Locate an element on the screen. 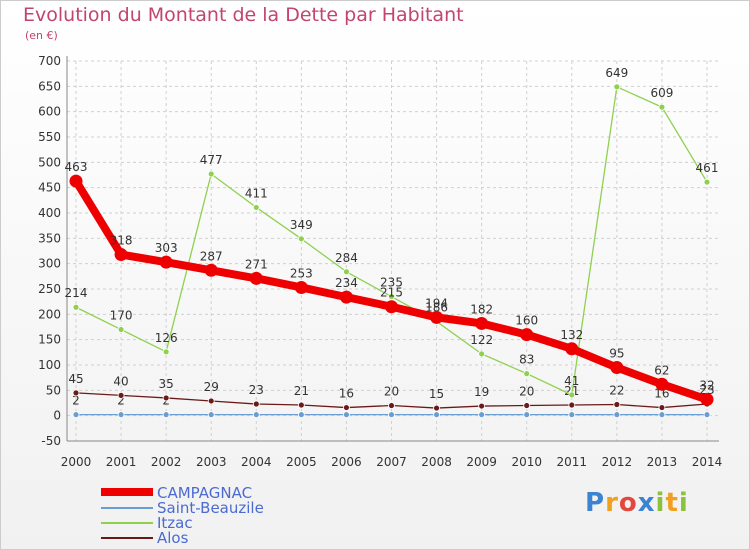 This screenshot has width=750, height=550. data-label-alos: 20 is located at coordinates (391, 392).